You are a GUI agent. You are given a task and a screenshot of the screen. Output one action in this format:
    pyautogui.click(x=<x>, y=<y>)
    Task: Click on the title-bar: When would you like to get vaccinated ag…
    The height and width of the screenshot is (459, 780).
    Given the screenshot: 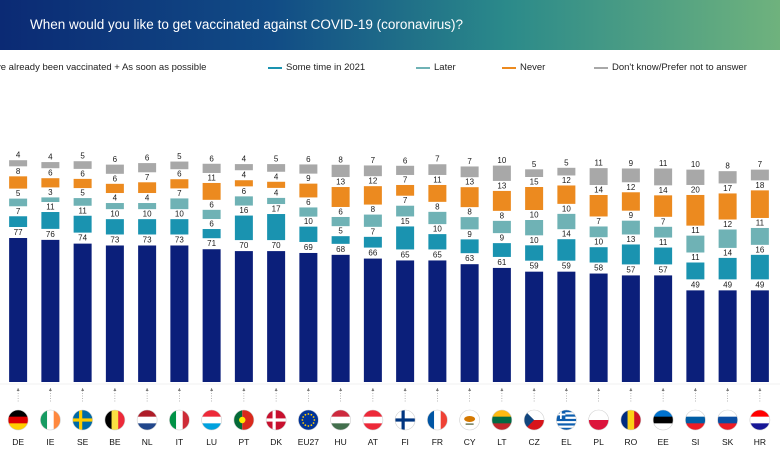 What is the action you would take?
    pyautogui.click(x=390, y=25)
    